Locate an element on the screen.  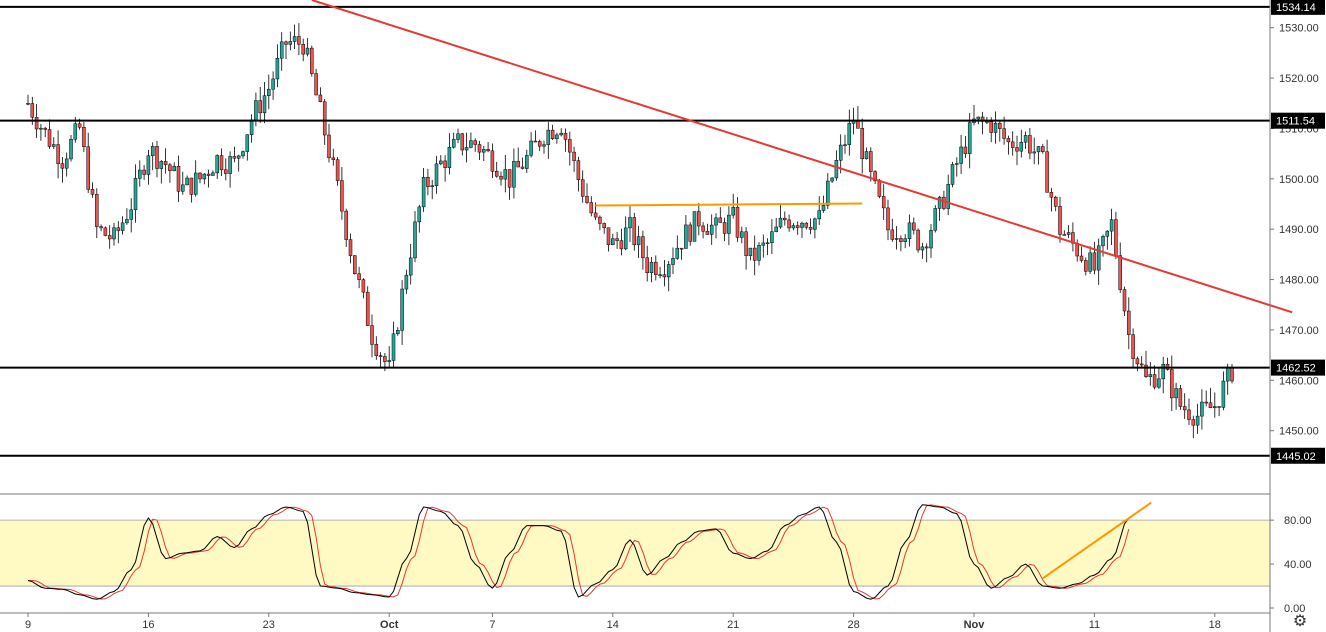
time-tick-label: Oct is located at coordinates (389, 625).